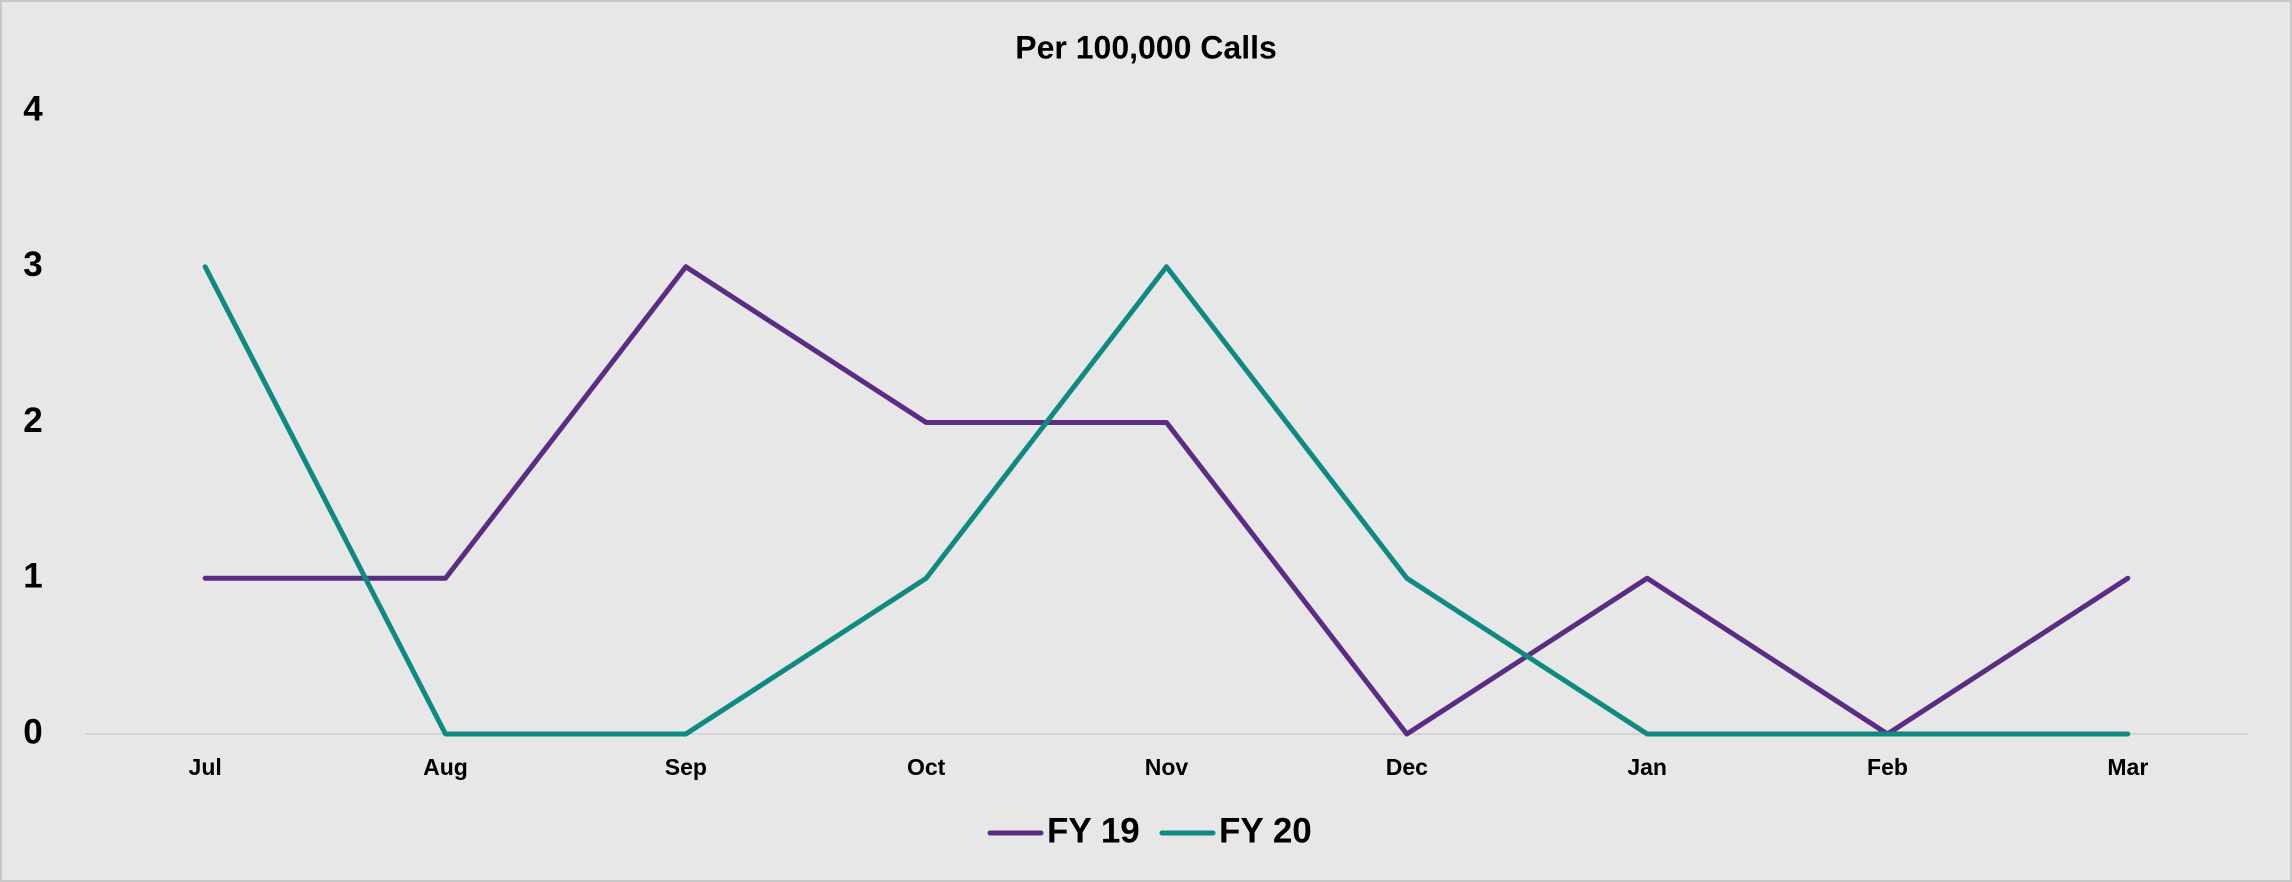 This screenshot has width=2292, height=882. What do you see at coordinates (205, 767) in the screenshot?
I see `x-tick-label: Jul` at bounding box center [205, 767].